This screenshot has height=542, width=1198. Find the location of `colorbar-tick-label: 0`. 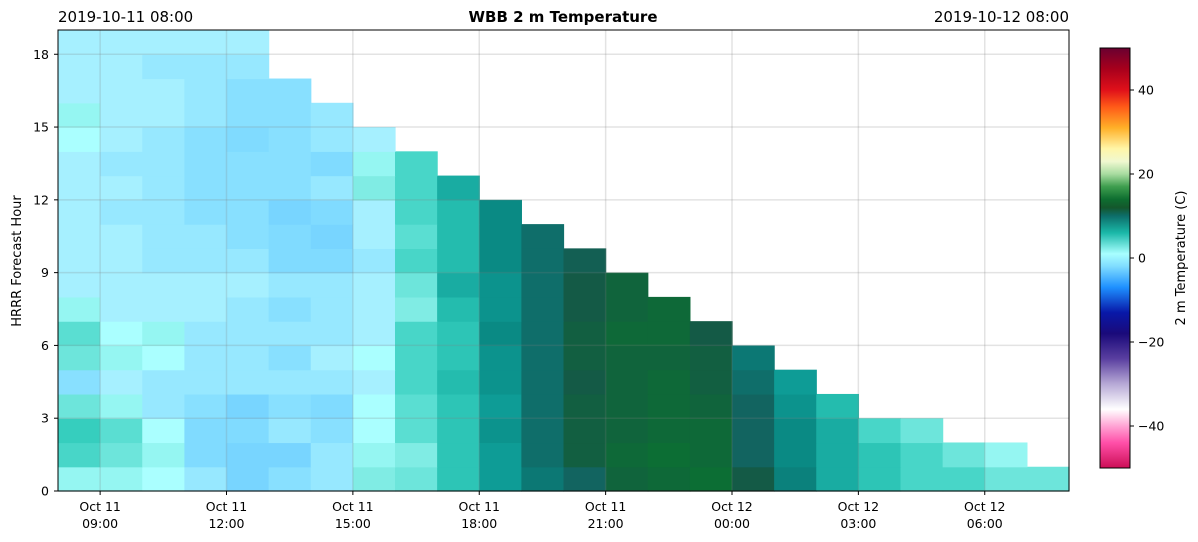

colorbar-tick-label: 0 is located at coordinates (1142, 258).